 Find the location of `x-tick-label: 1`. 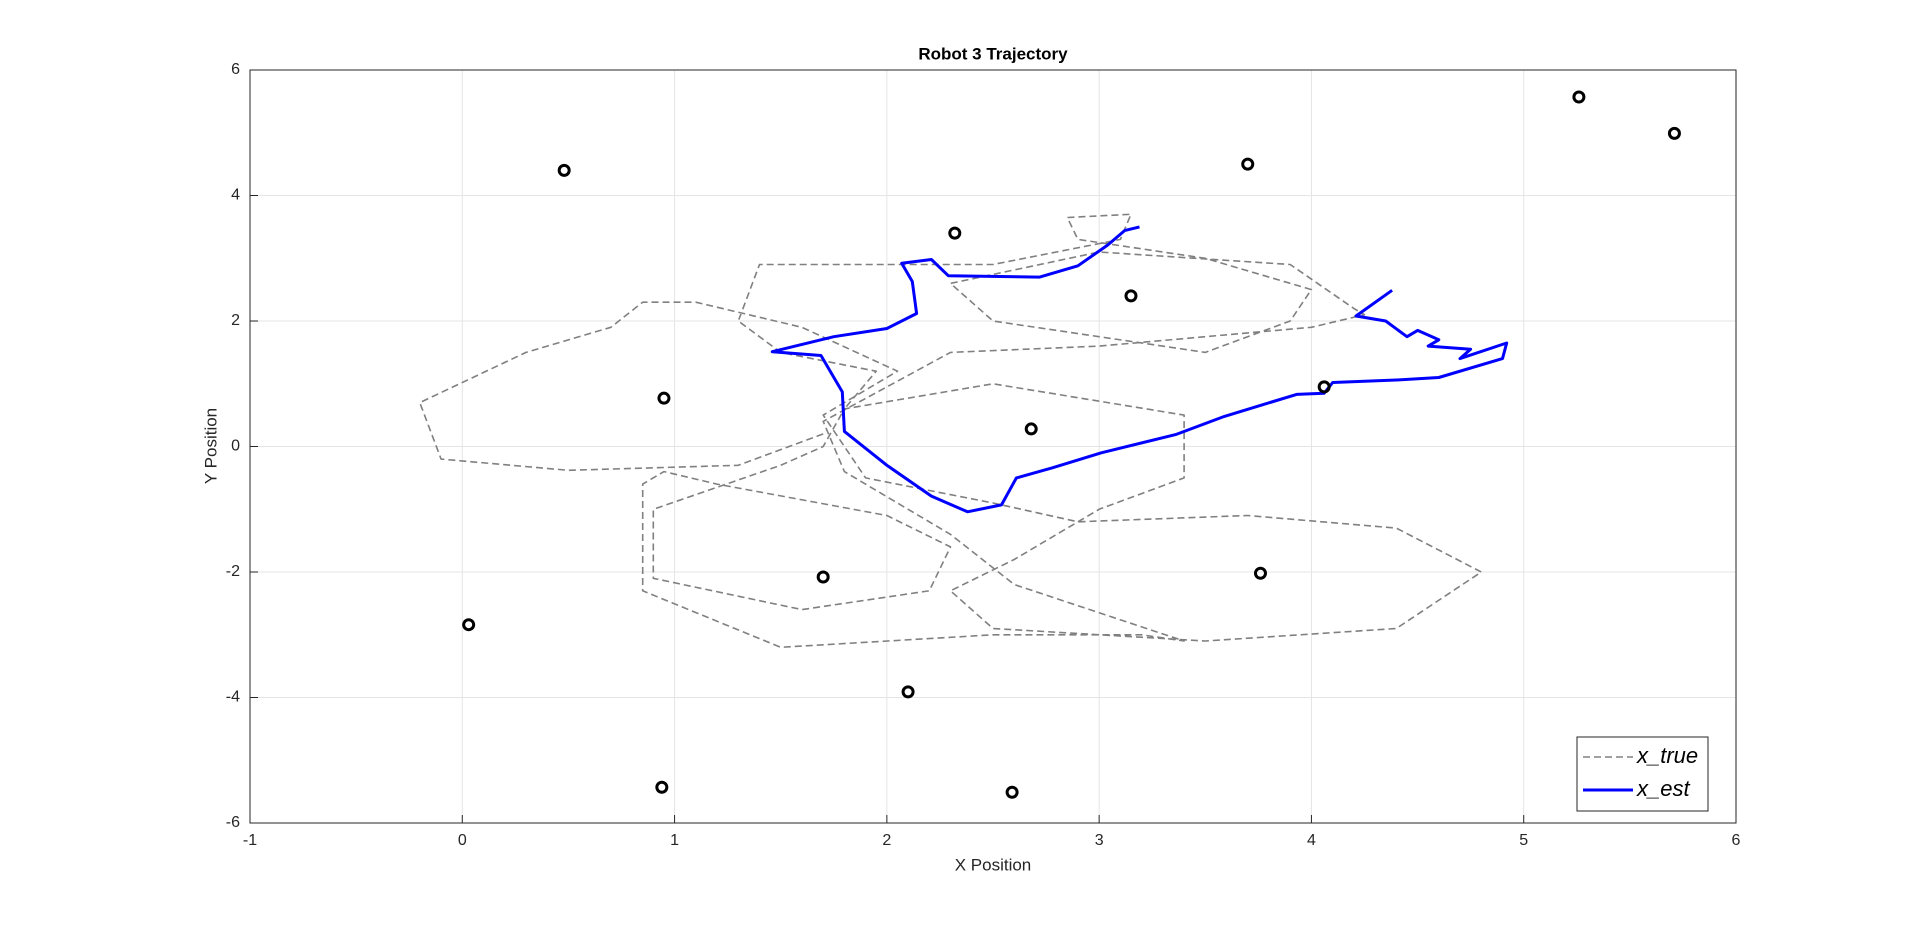

x-tick-label: 1 is located at coordinates (674, 840).